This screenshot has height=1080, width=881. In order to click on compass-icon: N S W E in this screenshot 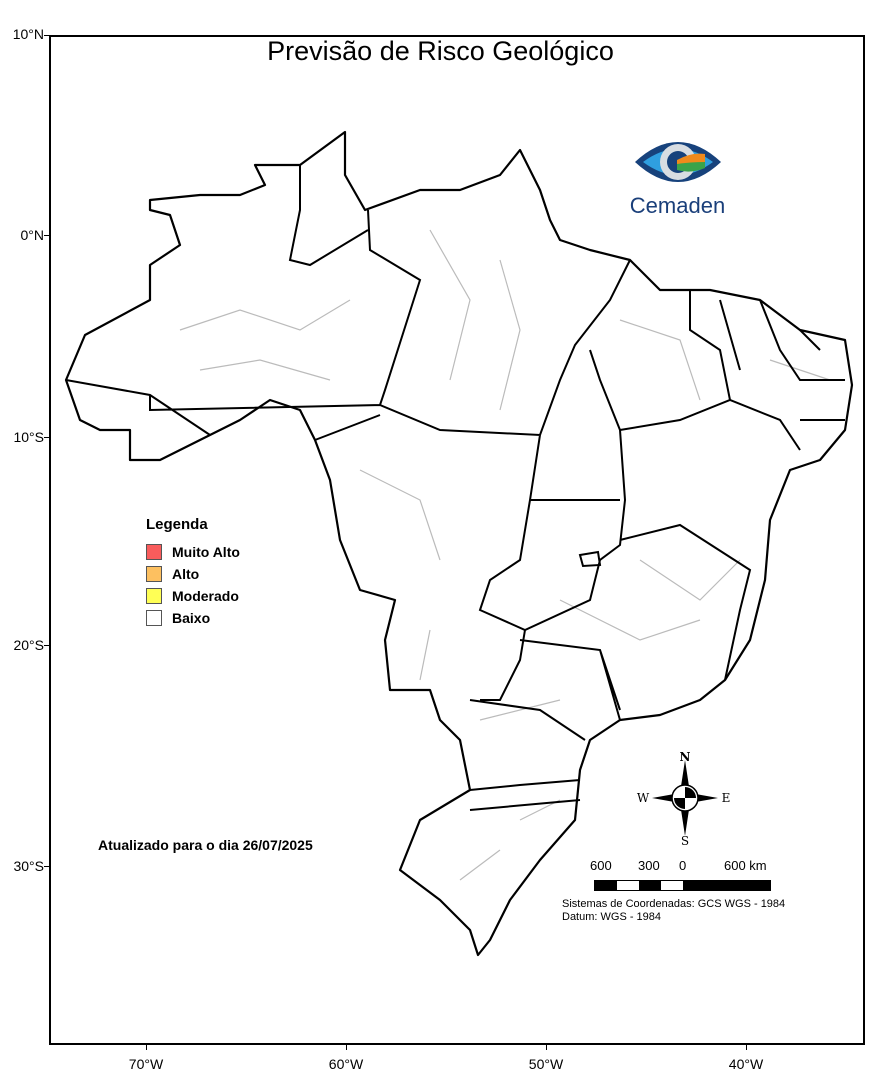, I will do `click(684, 799)`.